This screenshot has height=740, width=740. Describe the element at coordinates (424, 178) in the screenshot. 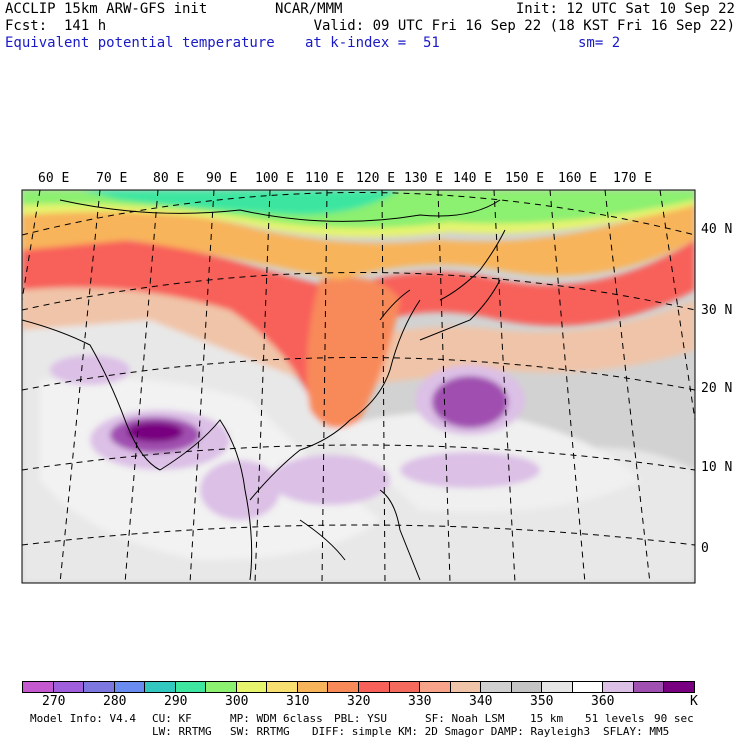

I see `lon-label-130e: 130 E` at that location.